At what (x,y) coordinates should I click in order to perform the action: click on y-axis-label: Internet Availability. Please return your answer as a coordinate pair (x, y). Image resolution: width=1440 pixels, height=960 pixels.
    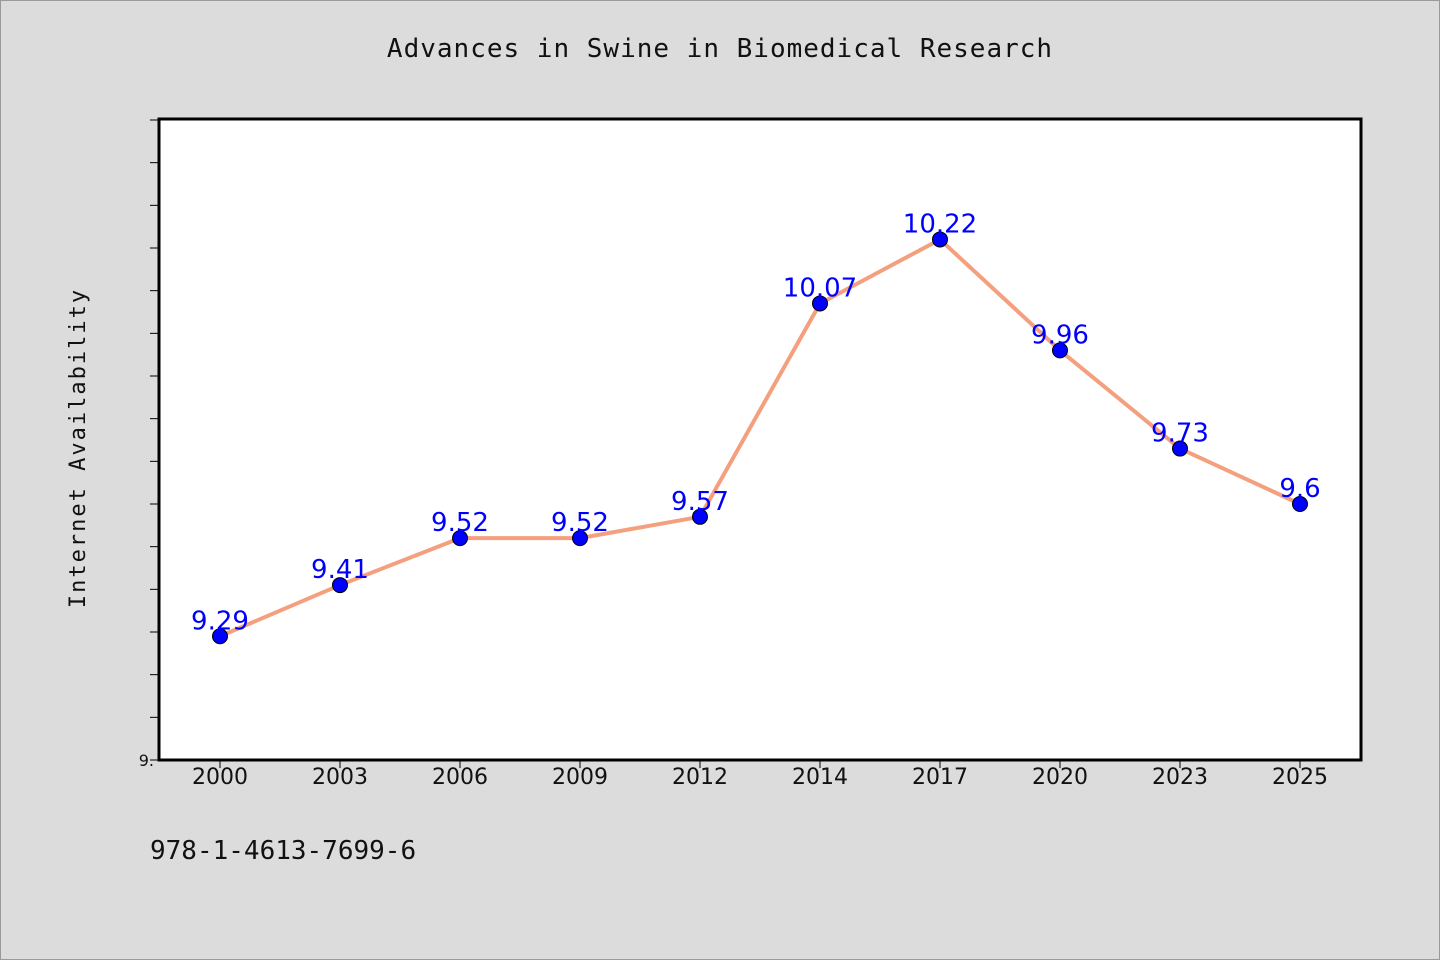
    Looking at the image, I should click on (78, 448).